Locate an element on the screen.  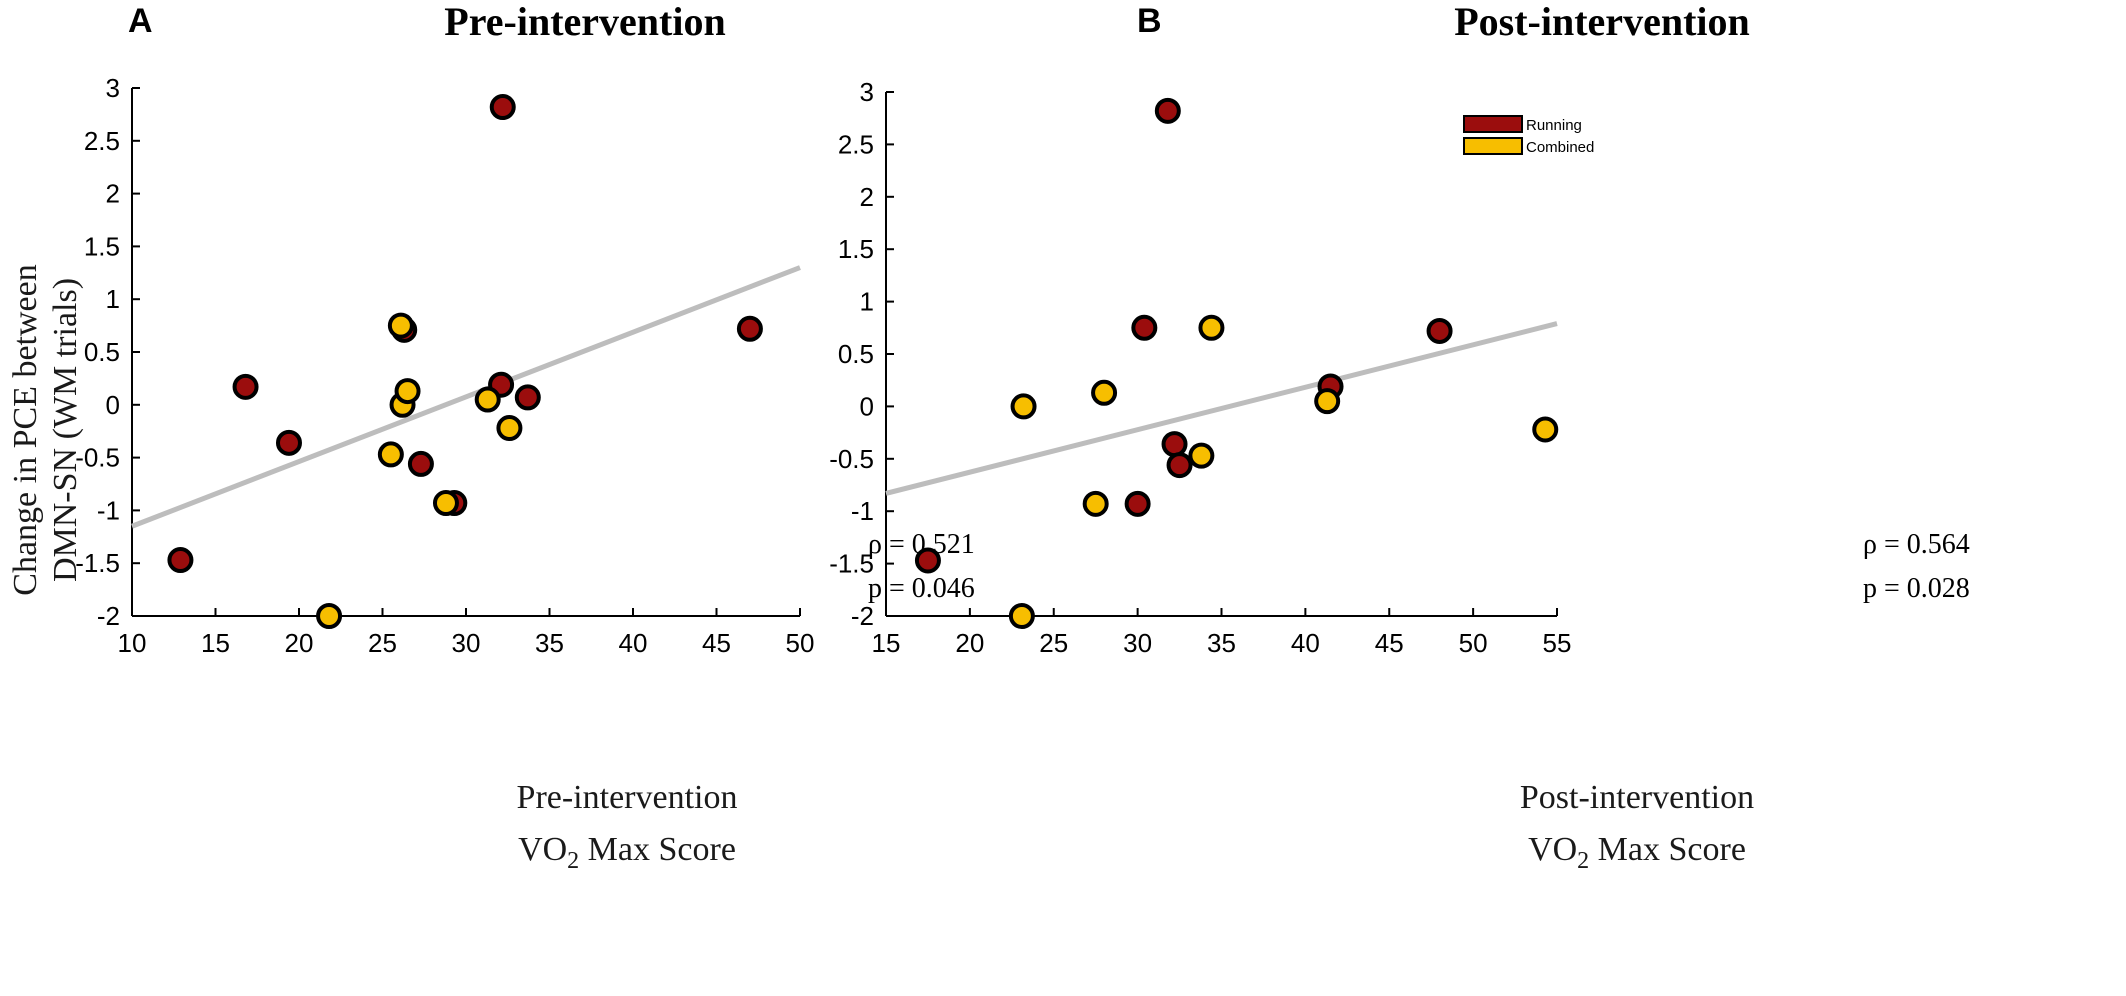
panel-a-y-tick-label: 1.5 is located at coordinates (102, 246).